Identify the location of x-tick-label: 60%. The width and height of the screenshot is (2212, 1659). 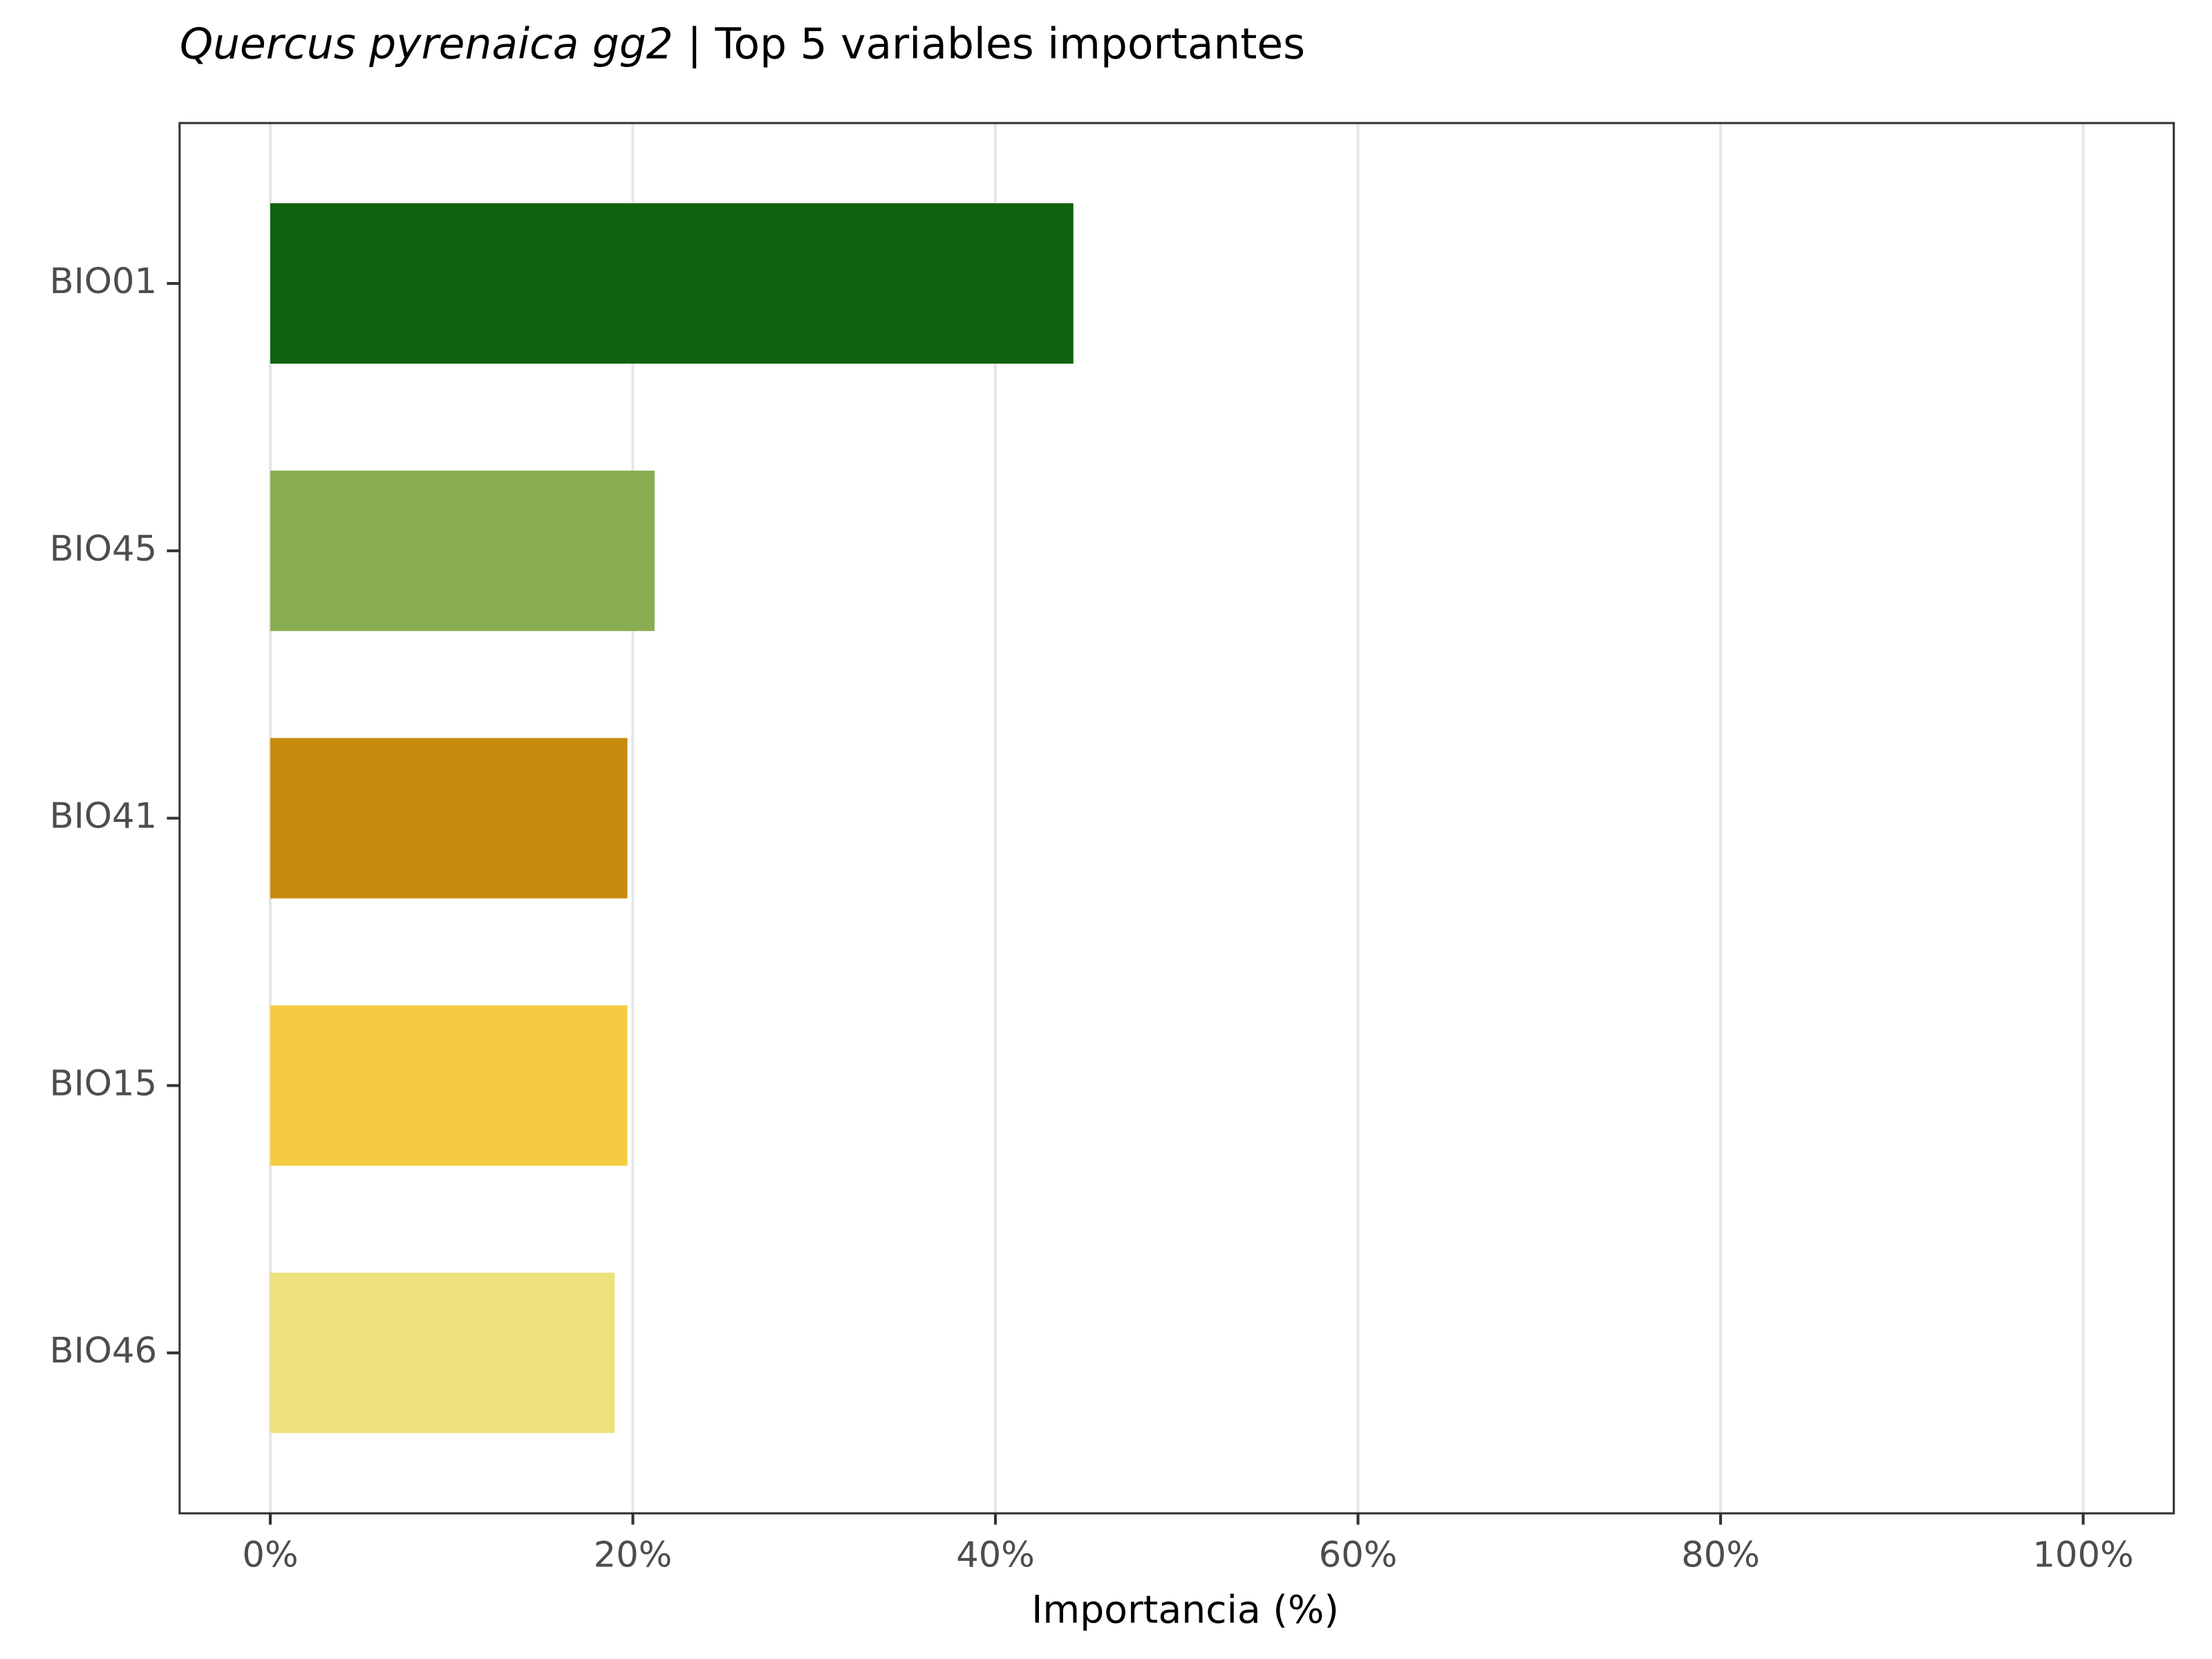
(1358, 1555).